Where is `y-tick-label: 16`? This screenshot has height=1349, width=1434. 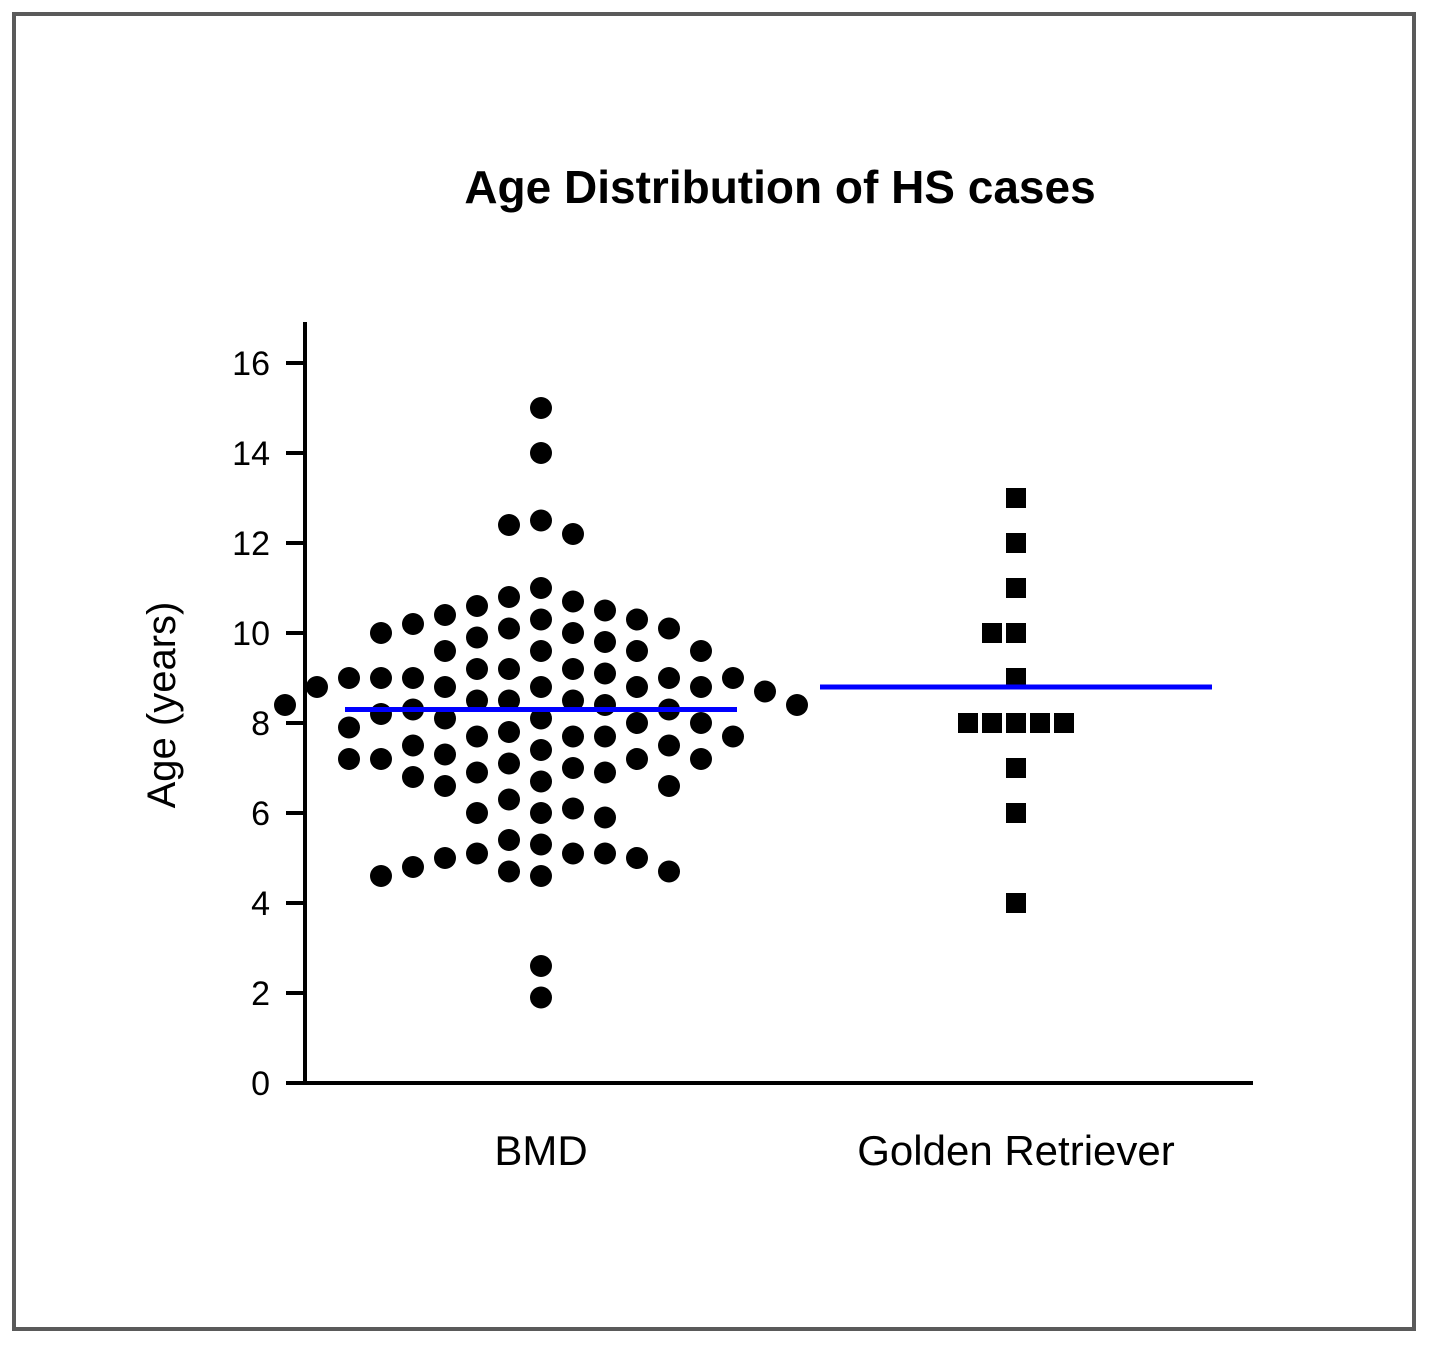
y-tick-label: 16 is located at coordinates (251, 364).